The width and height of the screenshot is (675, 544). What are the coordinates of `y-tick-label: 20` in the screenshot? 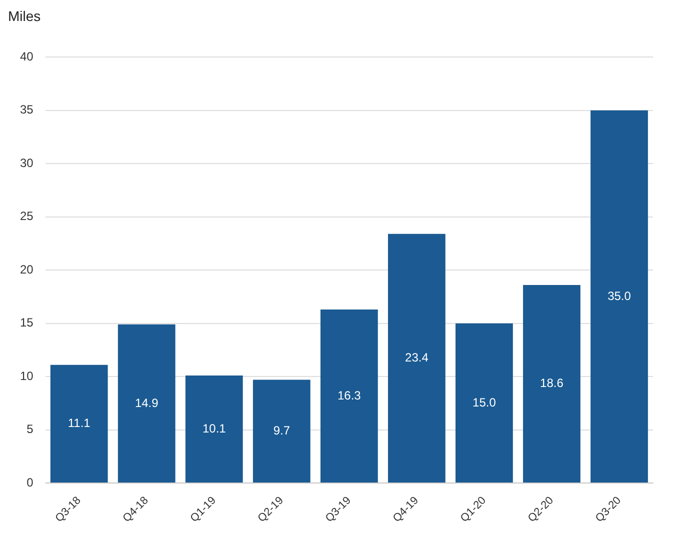 It's located at (27, 269).